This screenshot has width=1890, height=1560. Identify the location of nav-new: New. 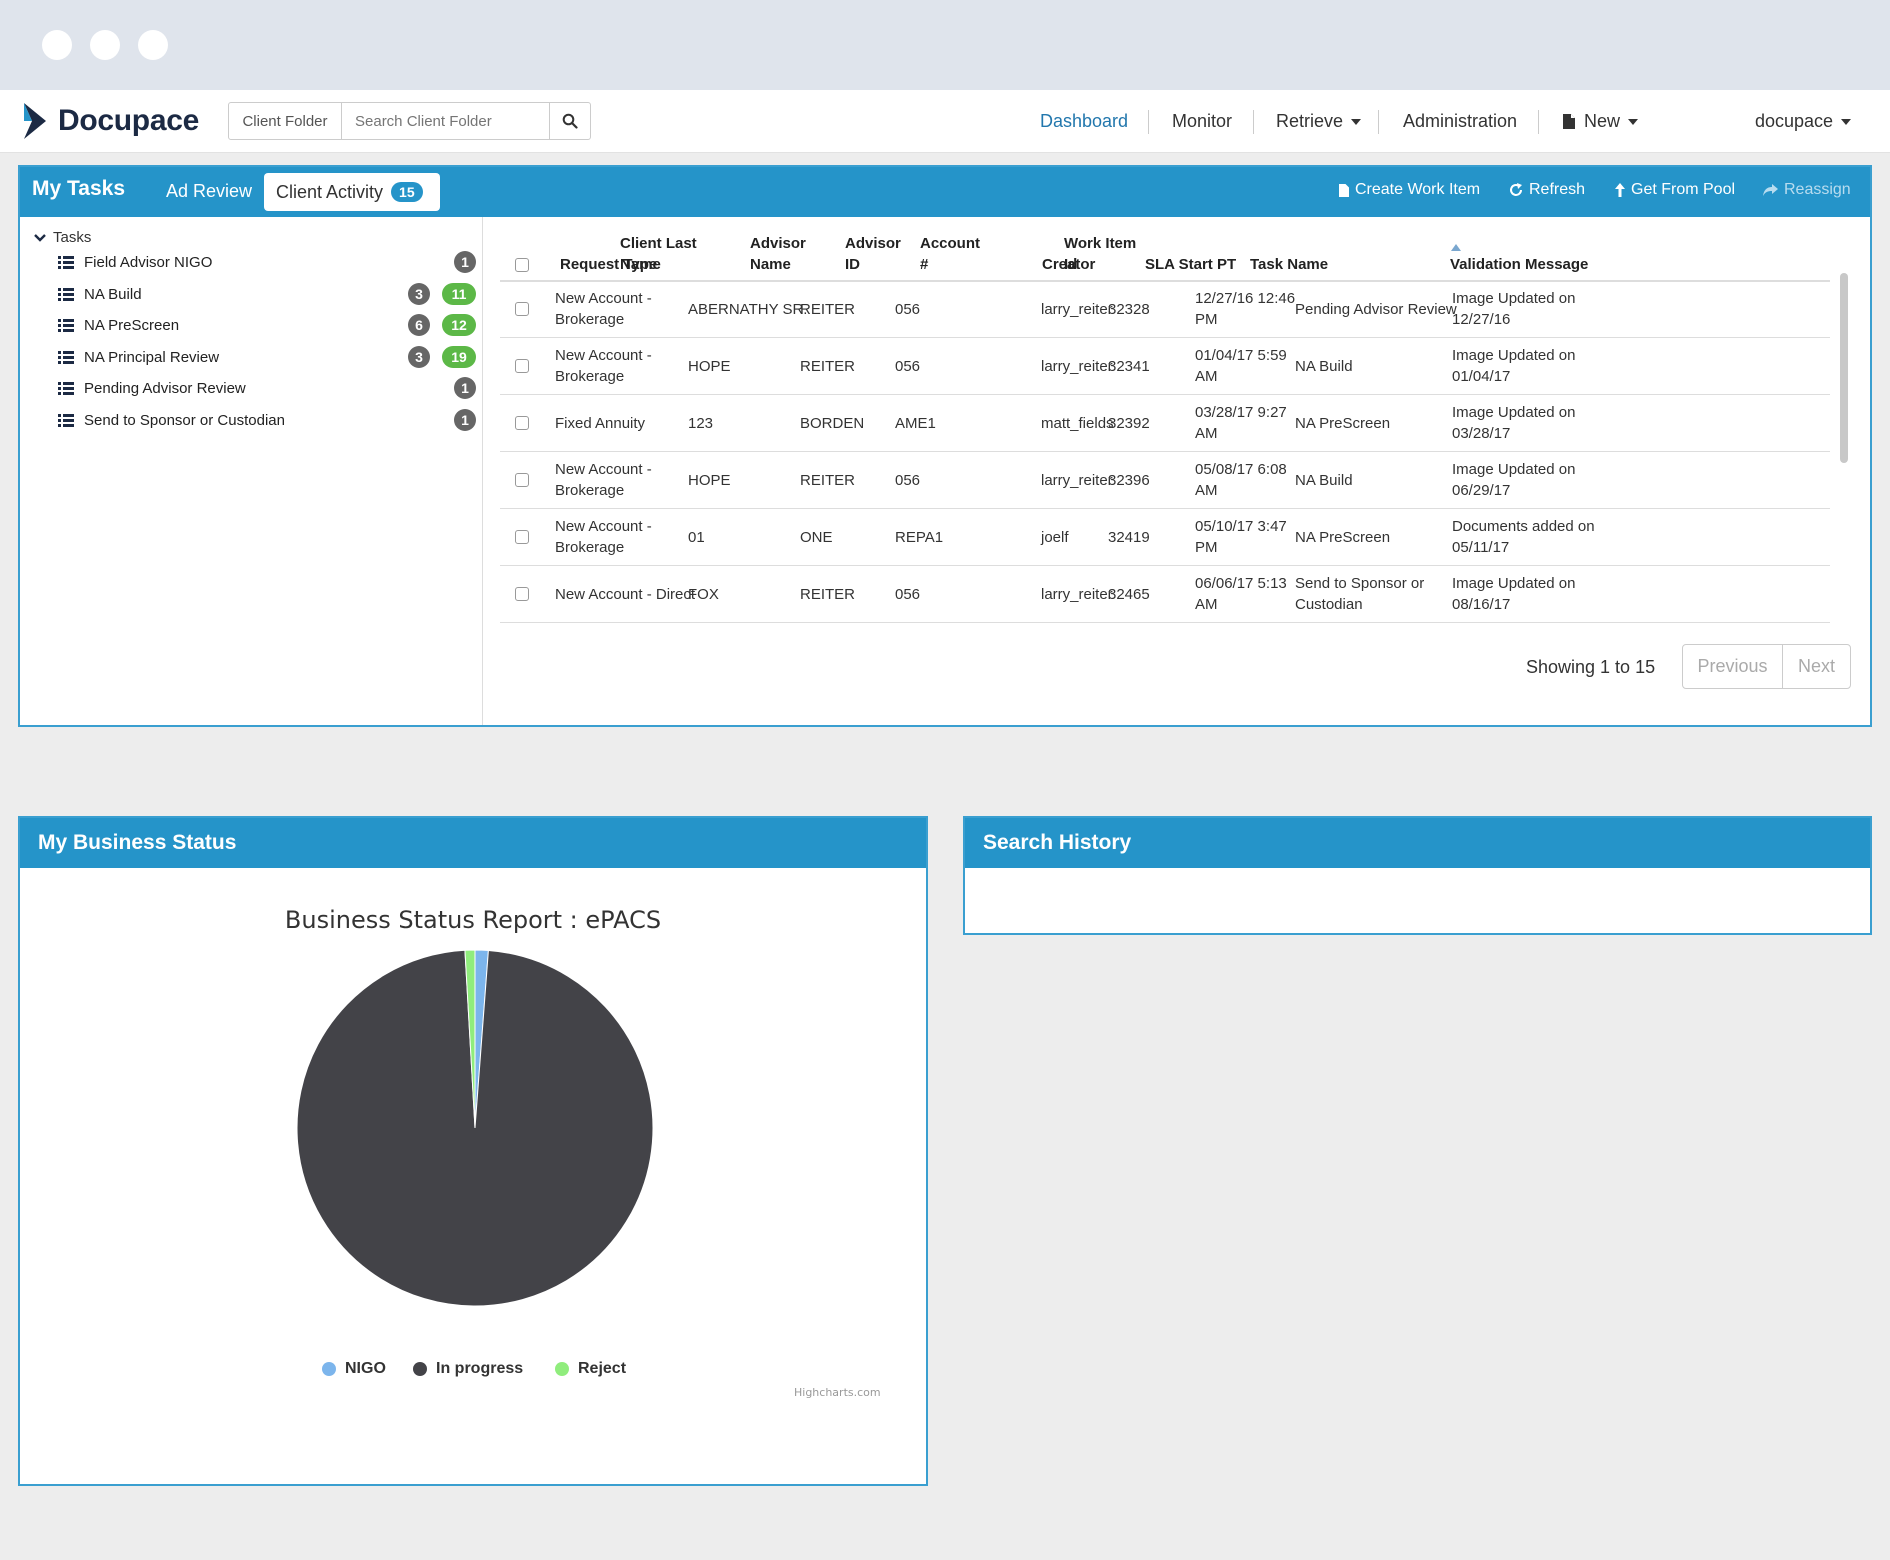
(1600, 121).